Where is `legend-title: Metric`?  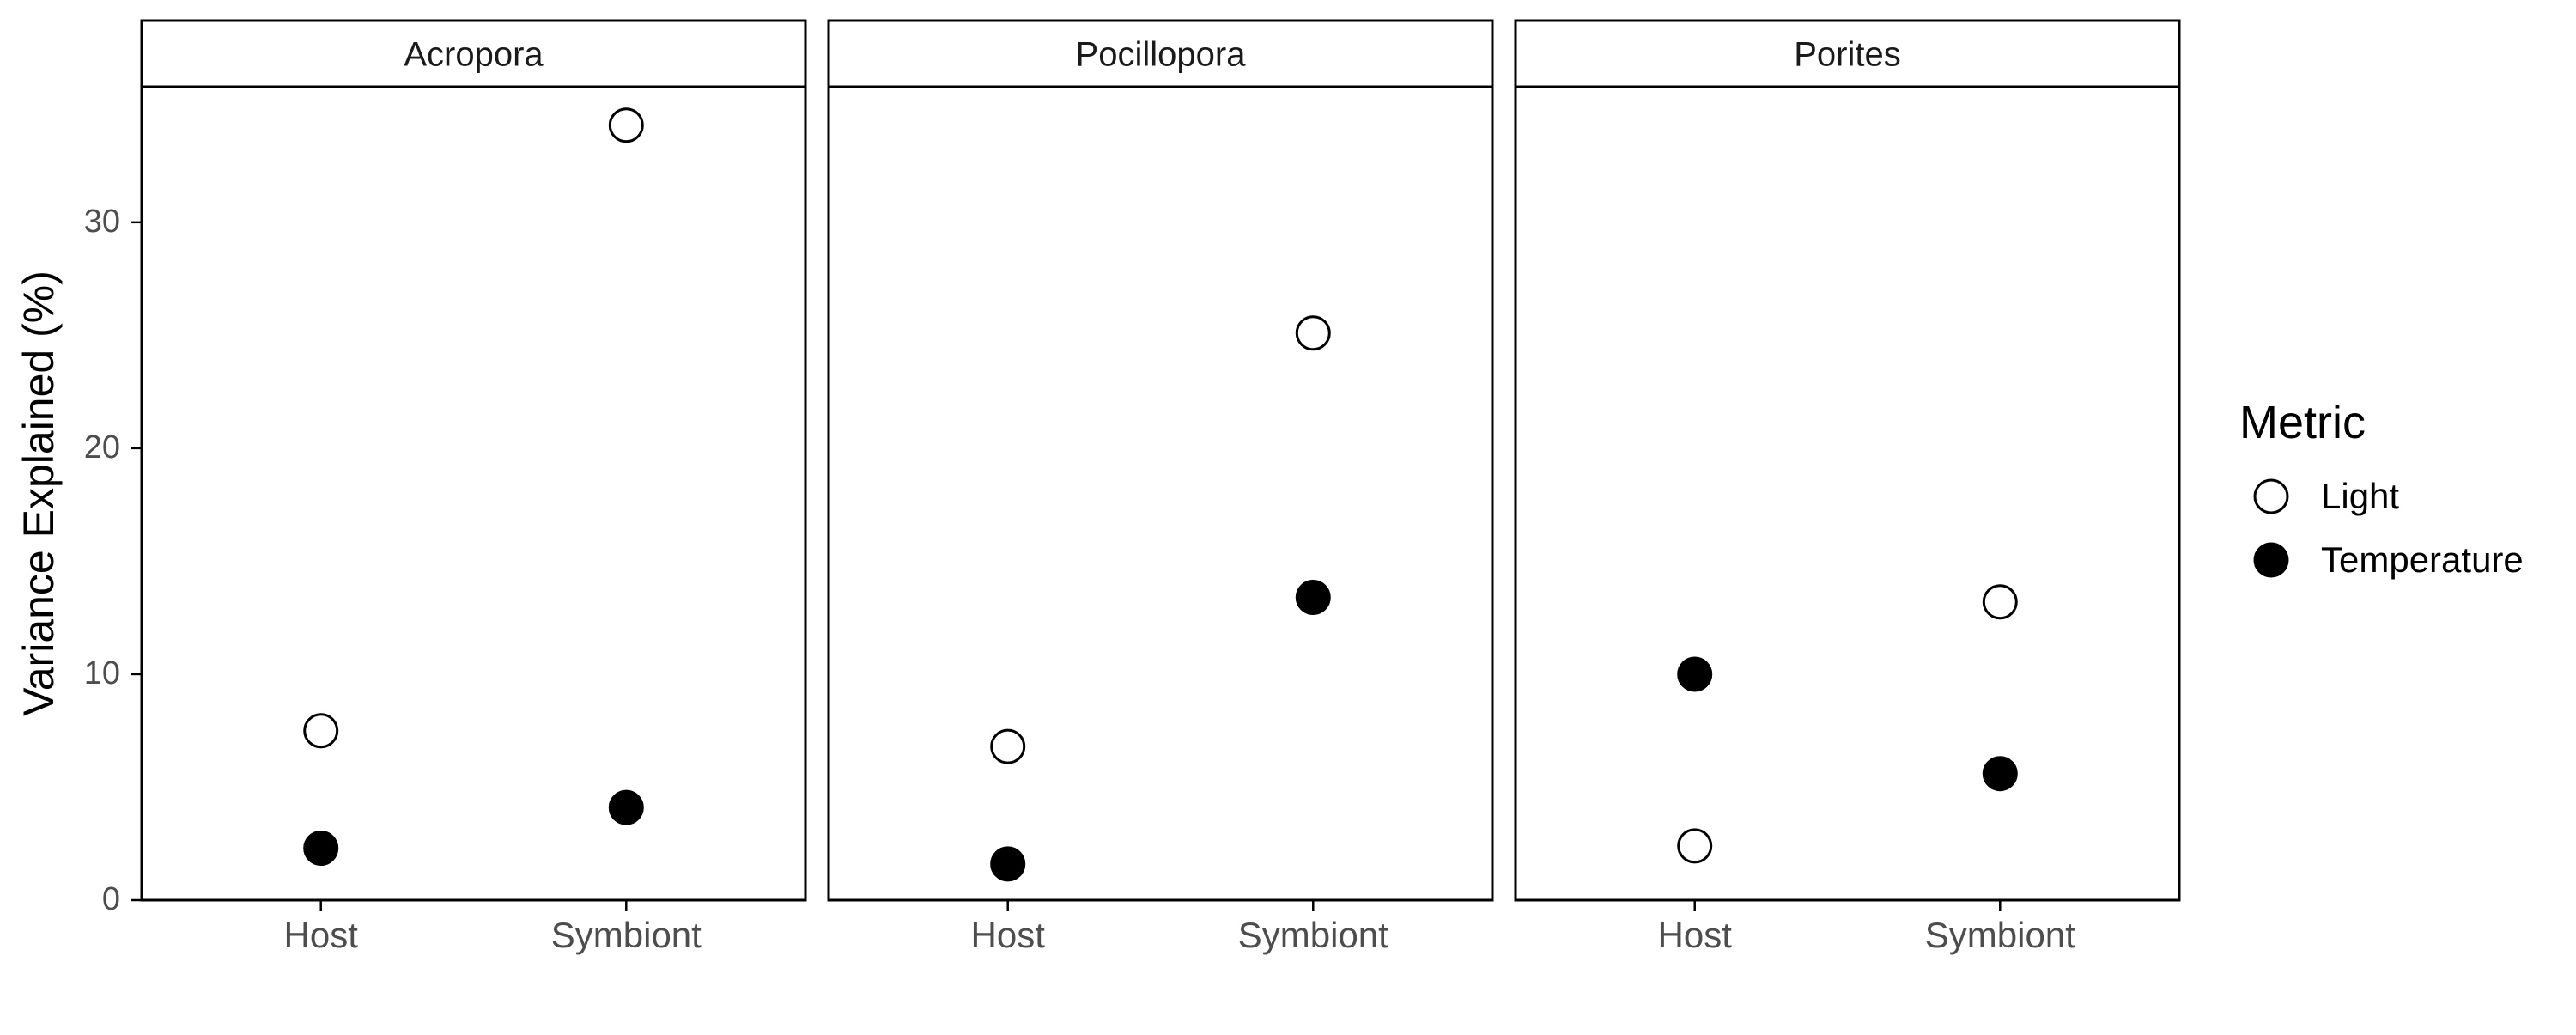 legend-title: Metric is located at coordinates (2302, 422).